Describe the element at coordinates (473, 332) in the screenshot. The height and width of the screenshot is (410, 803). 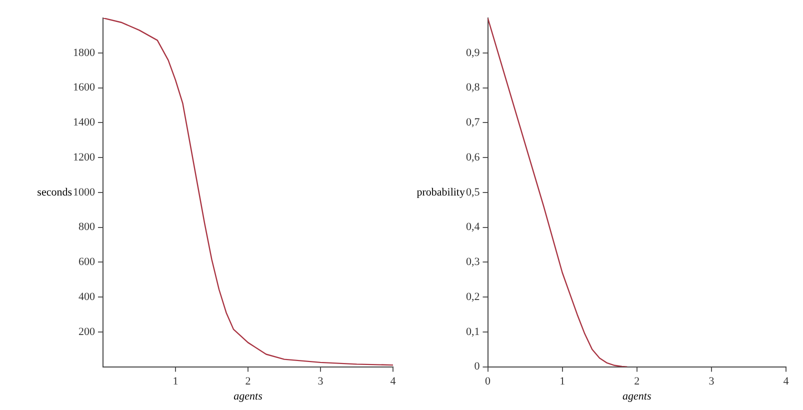
I see `y-tick-label: 0,1` at that location.